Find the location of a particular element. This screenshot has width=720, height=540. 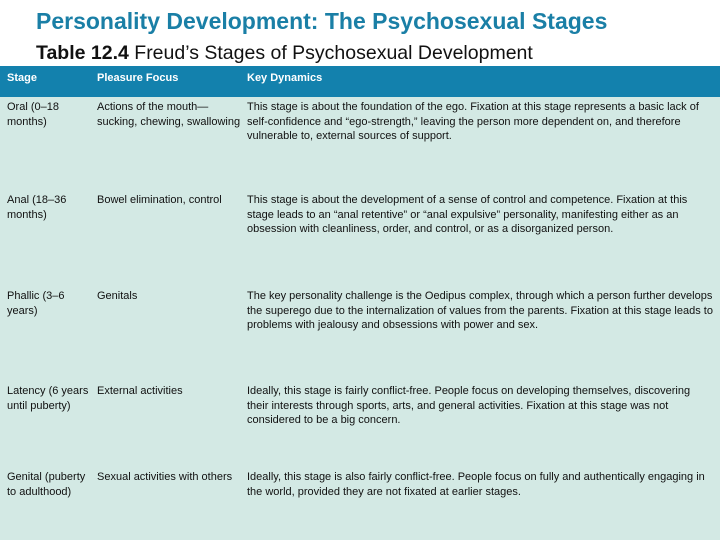

header-key-dynamics: Key Dynamics is located at coordinates (285, 78).